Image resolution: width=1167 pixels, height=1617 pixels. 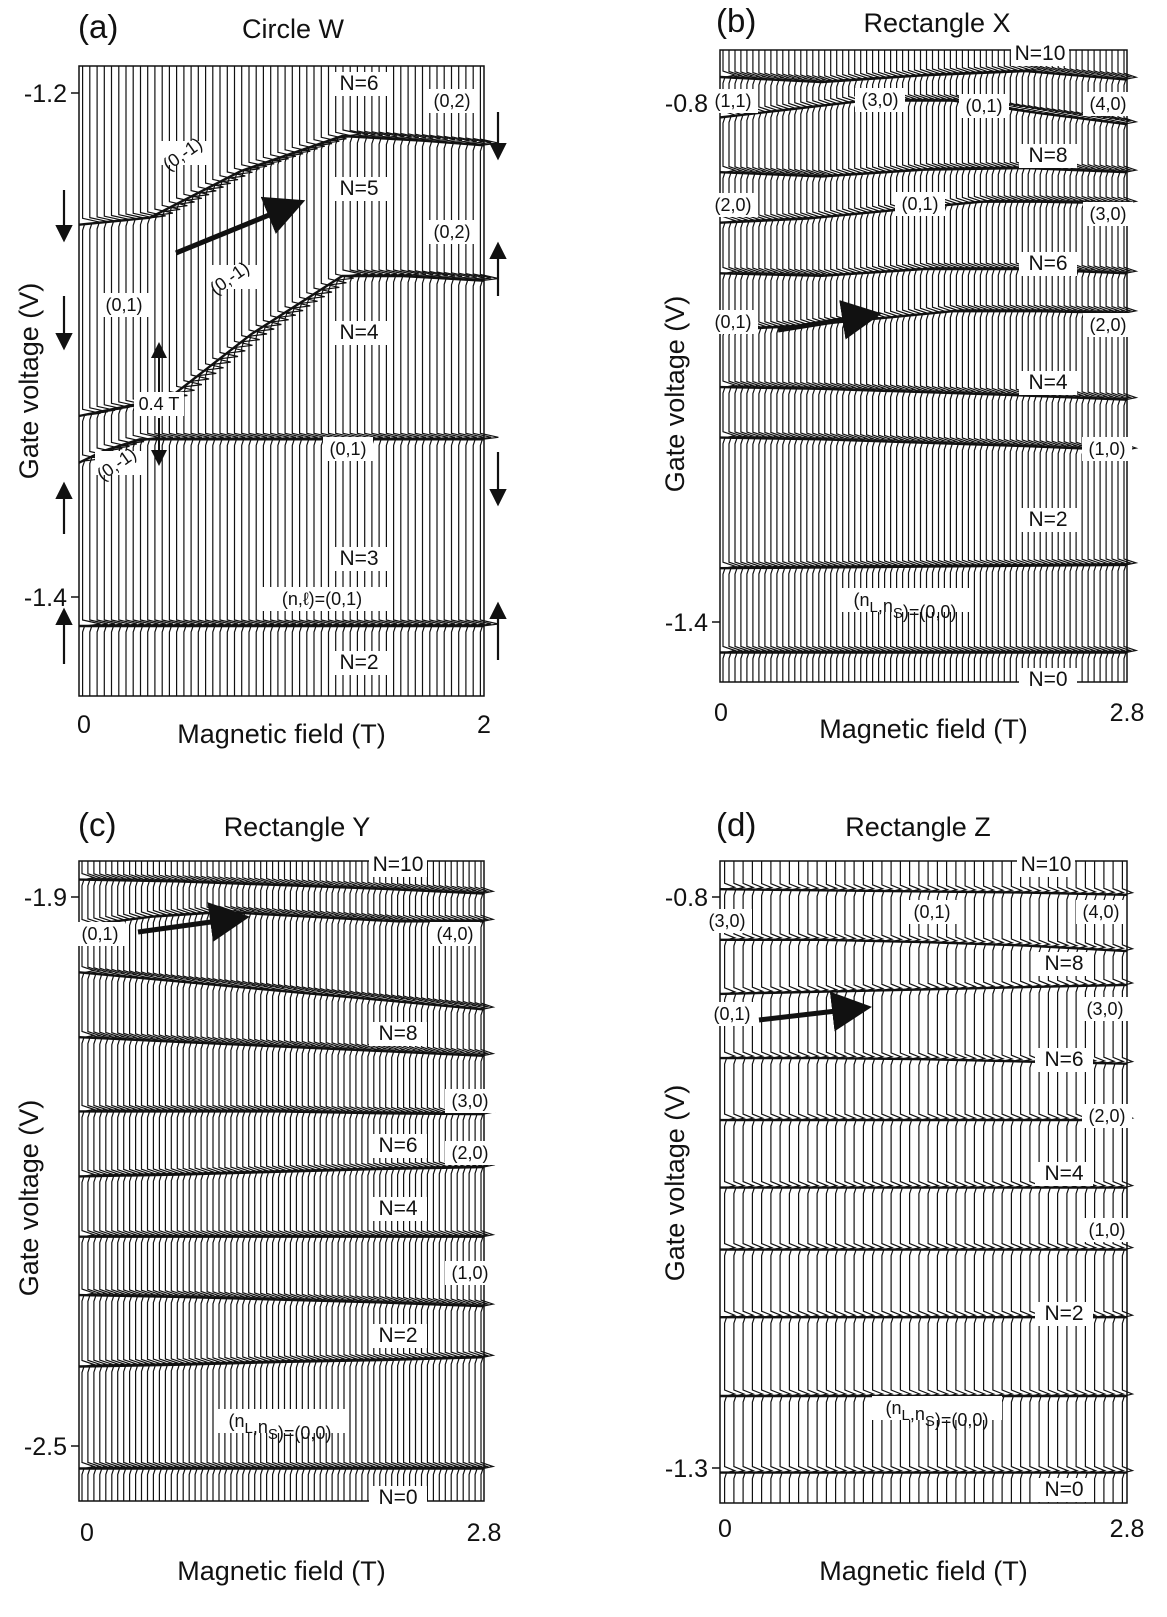 I want to click on annotation-label: 0.4 T, so click(x=159, y=404).